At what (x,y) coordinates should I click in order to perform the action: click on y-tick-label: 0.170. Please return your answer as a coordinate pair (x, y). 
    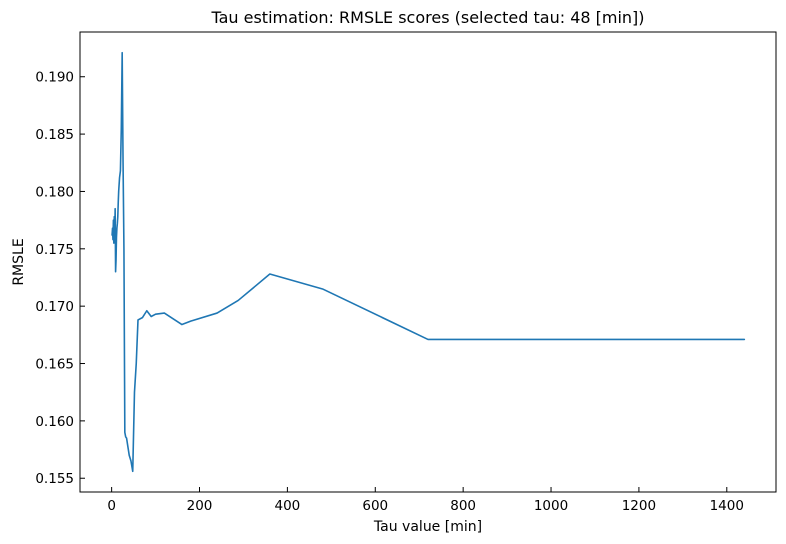
    Looking at the image, I should click on (54, 307).